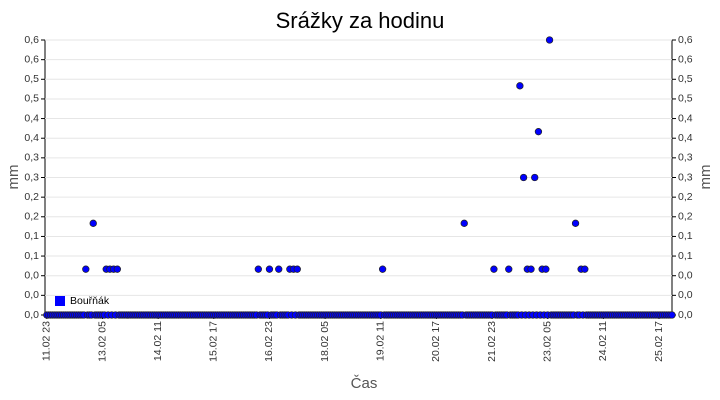  Describe the element at coordinates (158, 341) in the screenshot. I see `x-tick-label: 14.02 11` at that location.